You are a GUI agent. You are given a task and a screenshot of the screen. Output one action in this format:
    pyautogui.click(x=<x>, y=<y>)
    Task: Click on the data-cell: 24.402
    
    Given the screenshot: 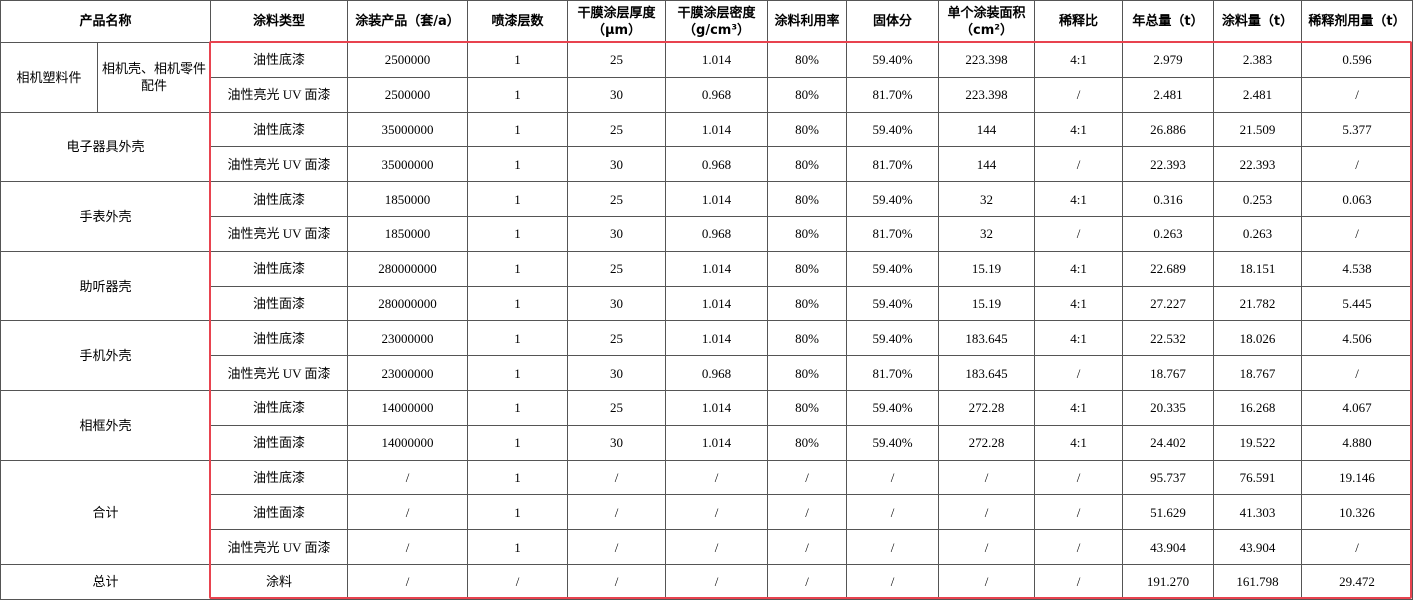 What is the action you would take?
    pyautogui.click(x=1168, y=442)
    